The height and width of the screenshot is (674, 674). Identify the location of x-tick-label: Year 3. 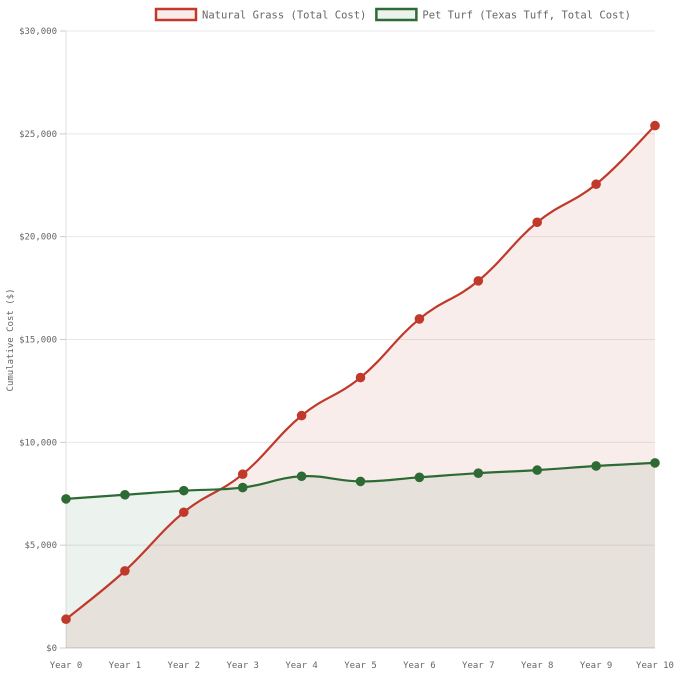
(242, 666).